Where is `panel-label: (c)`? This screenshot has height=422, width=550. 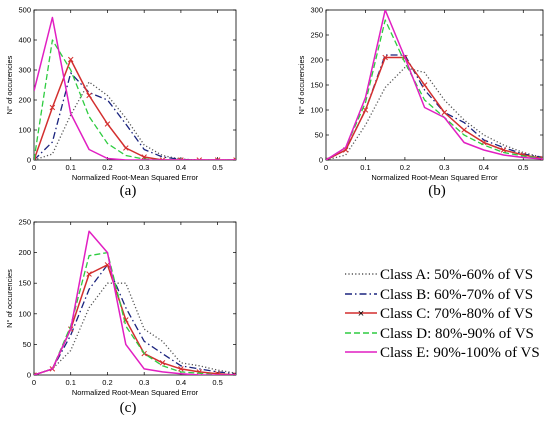 panel-label: (c) is located at coordinates (128, 408).